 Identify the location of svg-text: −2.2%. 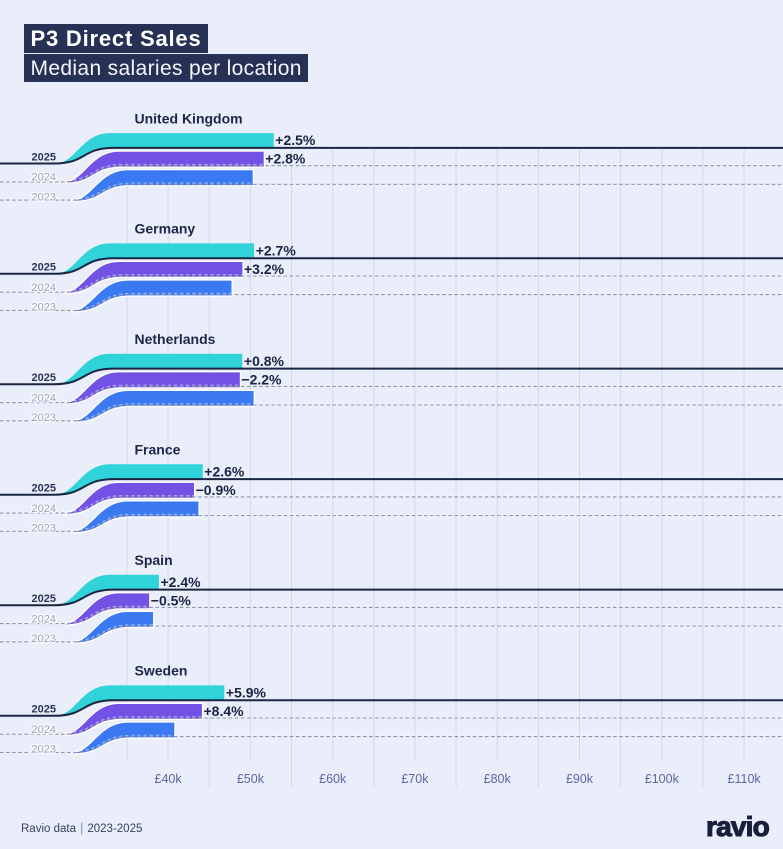
(261, 379).